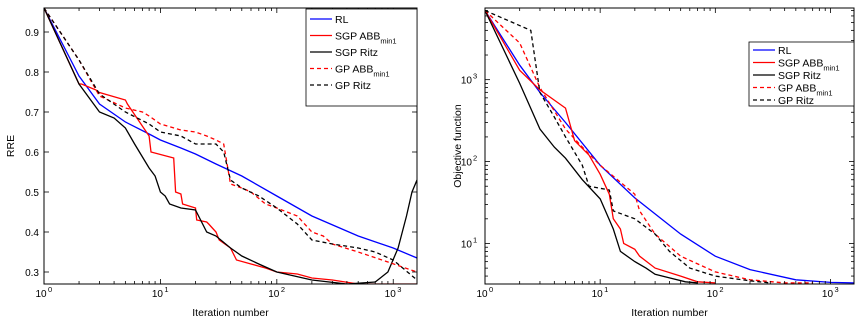 The height and width of the screenshot is (323, 856). What do you see at coordinates (32, 273) in the screenshot?
I see `y-tick-label: 0.3` at bounding box center [32, 273].